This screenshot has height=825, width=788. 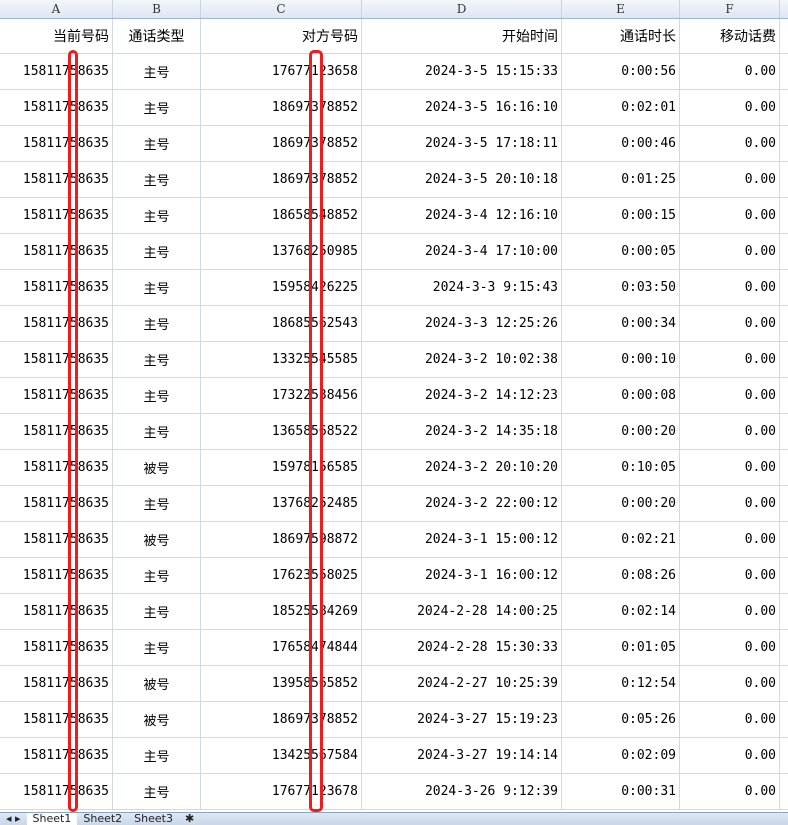 I want to click on header-other-number: 对方号码, so click(x=281, y=36).